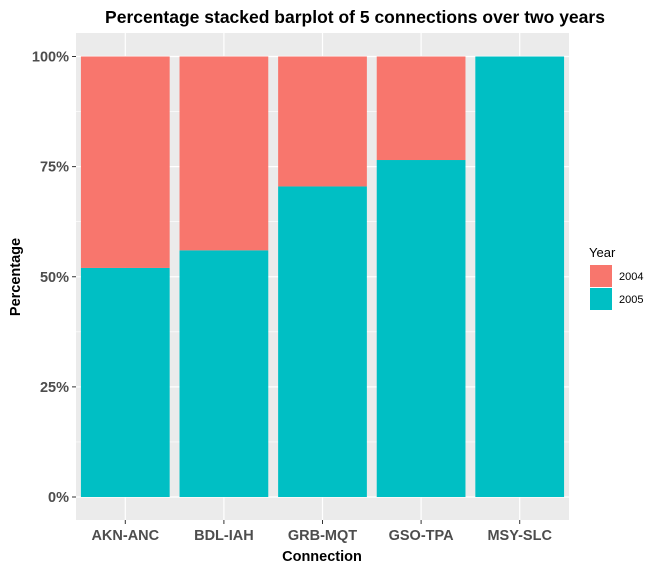 The width and height of the screenshot is (661, 571). What do you see at coordinates (616, 287) in the screenshot?
I see `legend-entries: 2004 2005` at bounding box center [616, 287].